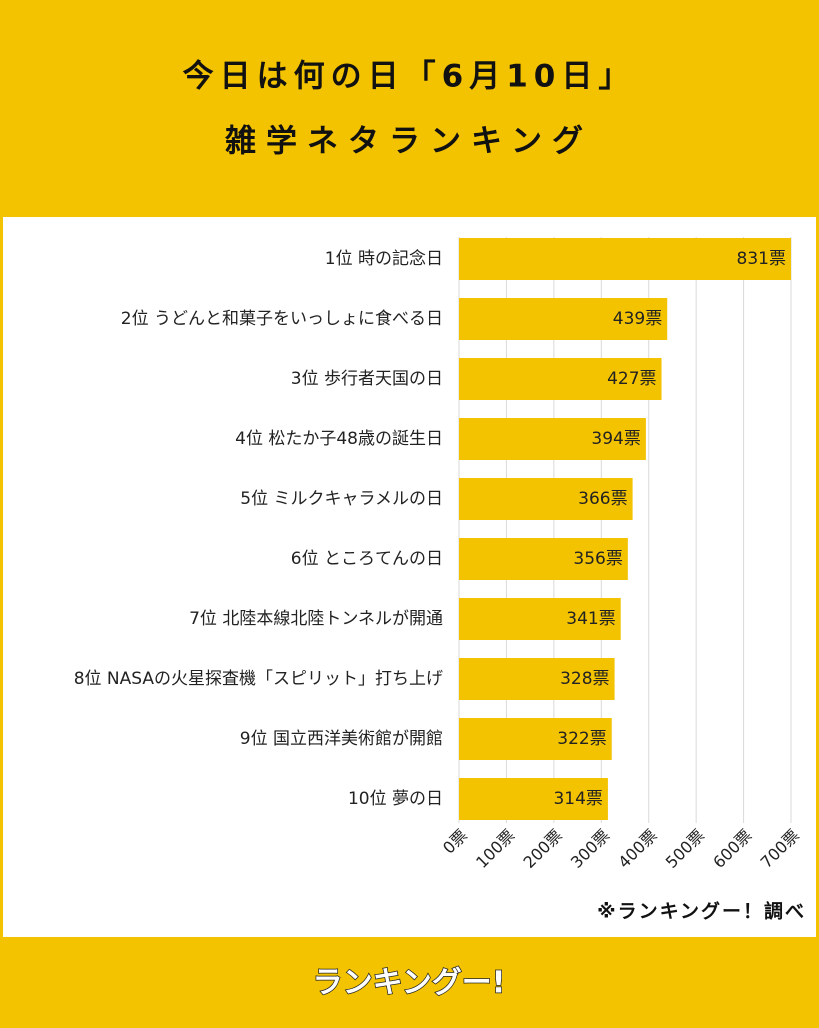 The image size is (819, 1028). I want to click on y-tick-label: 9位 国立西洋美術館が開館, so click(341, 739).